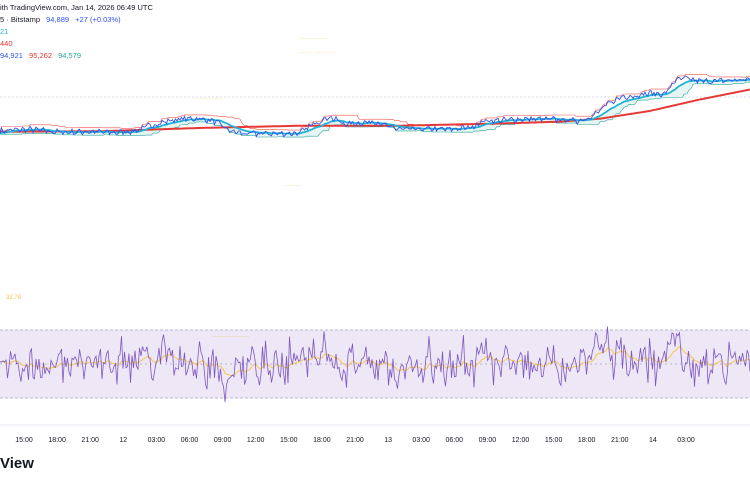 Image resolution: width=750 pixels, height=480 pixels. What do you see at coordinates (70, 55) in the screenshot?
I see `band-lower-value: 94,579` at bounding box center [70, 55].